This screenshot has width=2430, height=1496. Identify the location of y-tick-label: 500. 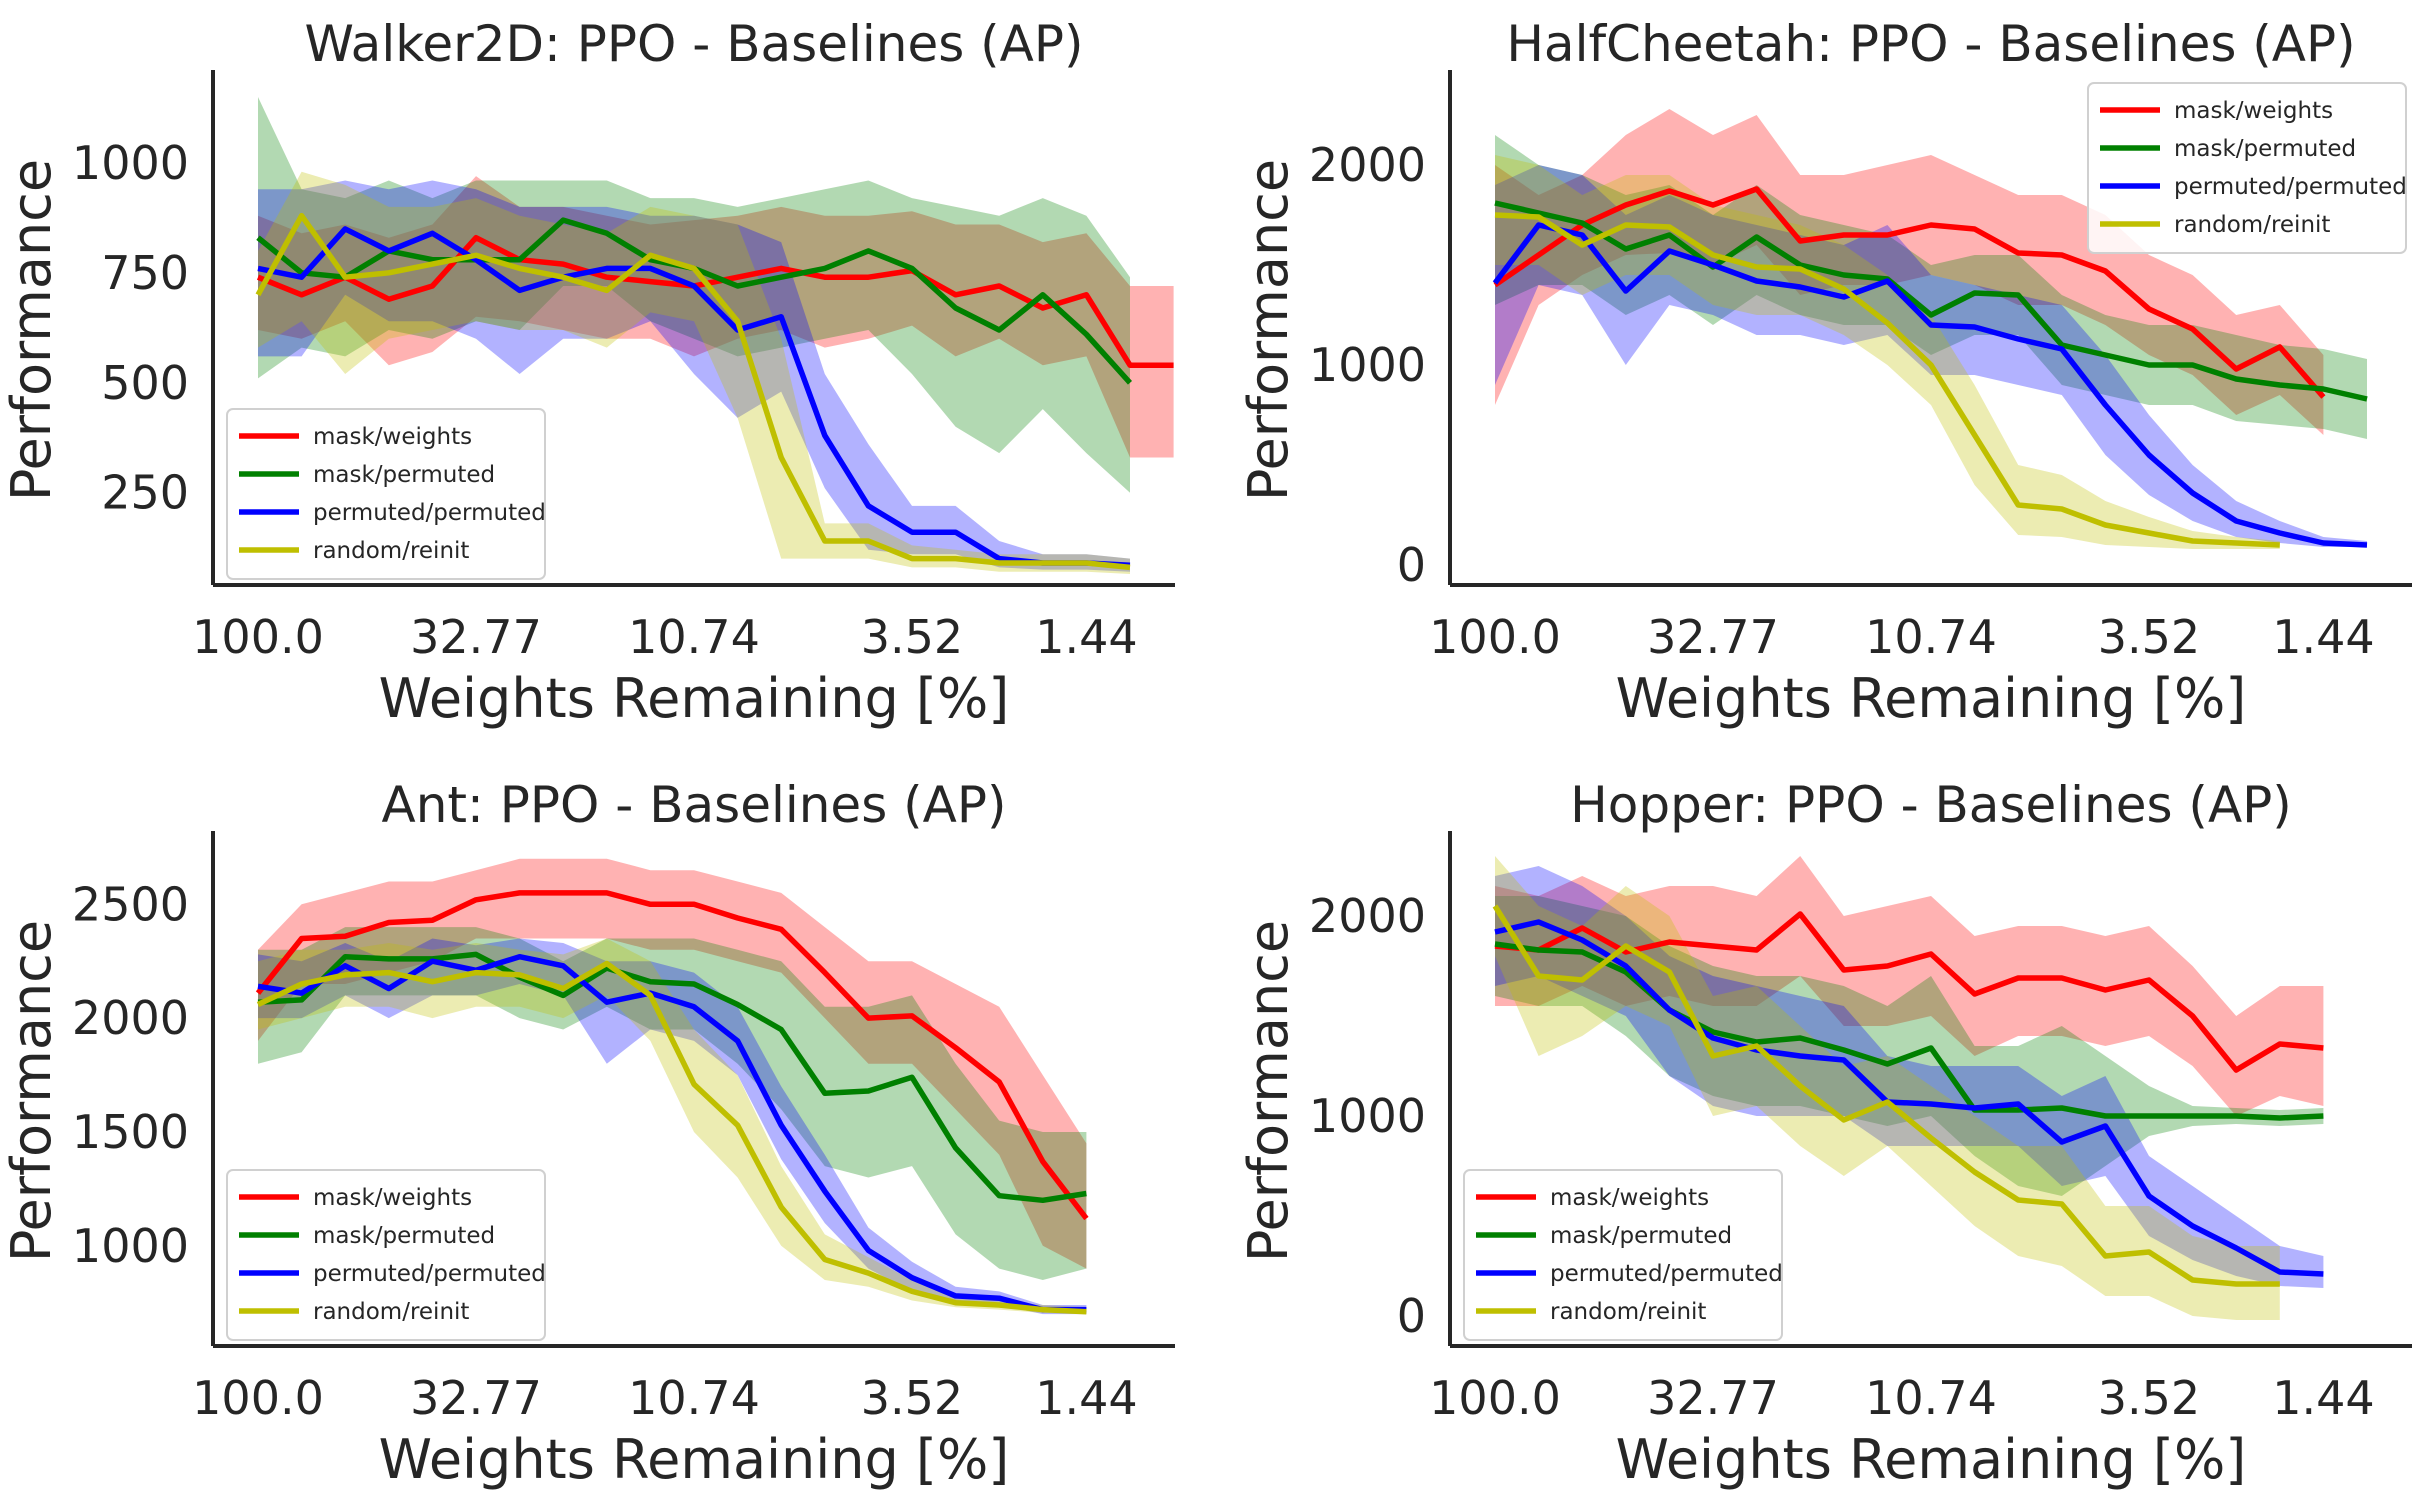
(145, 383).